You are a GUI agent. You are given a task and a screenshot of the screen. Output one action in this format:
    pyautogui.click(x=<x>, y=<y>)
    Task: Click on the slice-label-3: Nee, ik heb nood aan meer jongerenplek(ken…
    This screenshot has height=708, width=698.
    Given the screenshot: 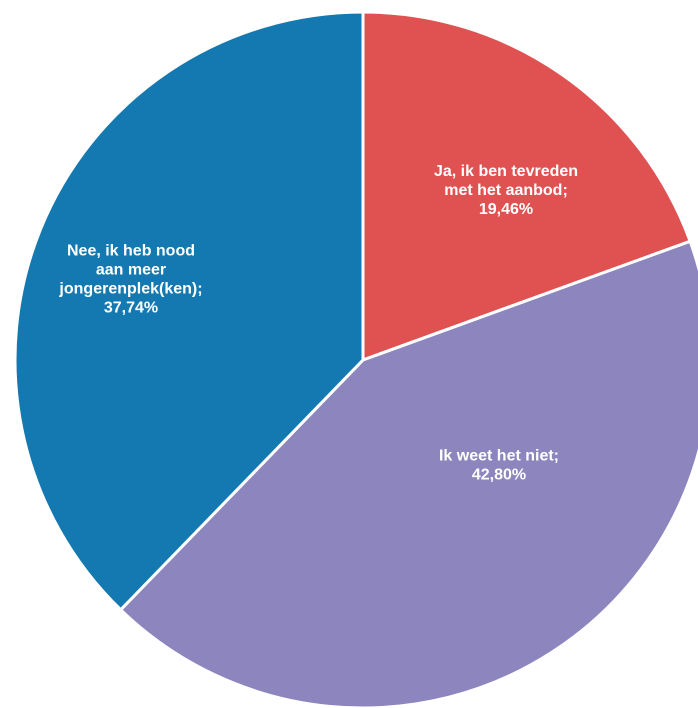 What is the action you would take?
    pyautogui.click(x=130, y=280)
    